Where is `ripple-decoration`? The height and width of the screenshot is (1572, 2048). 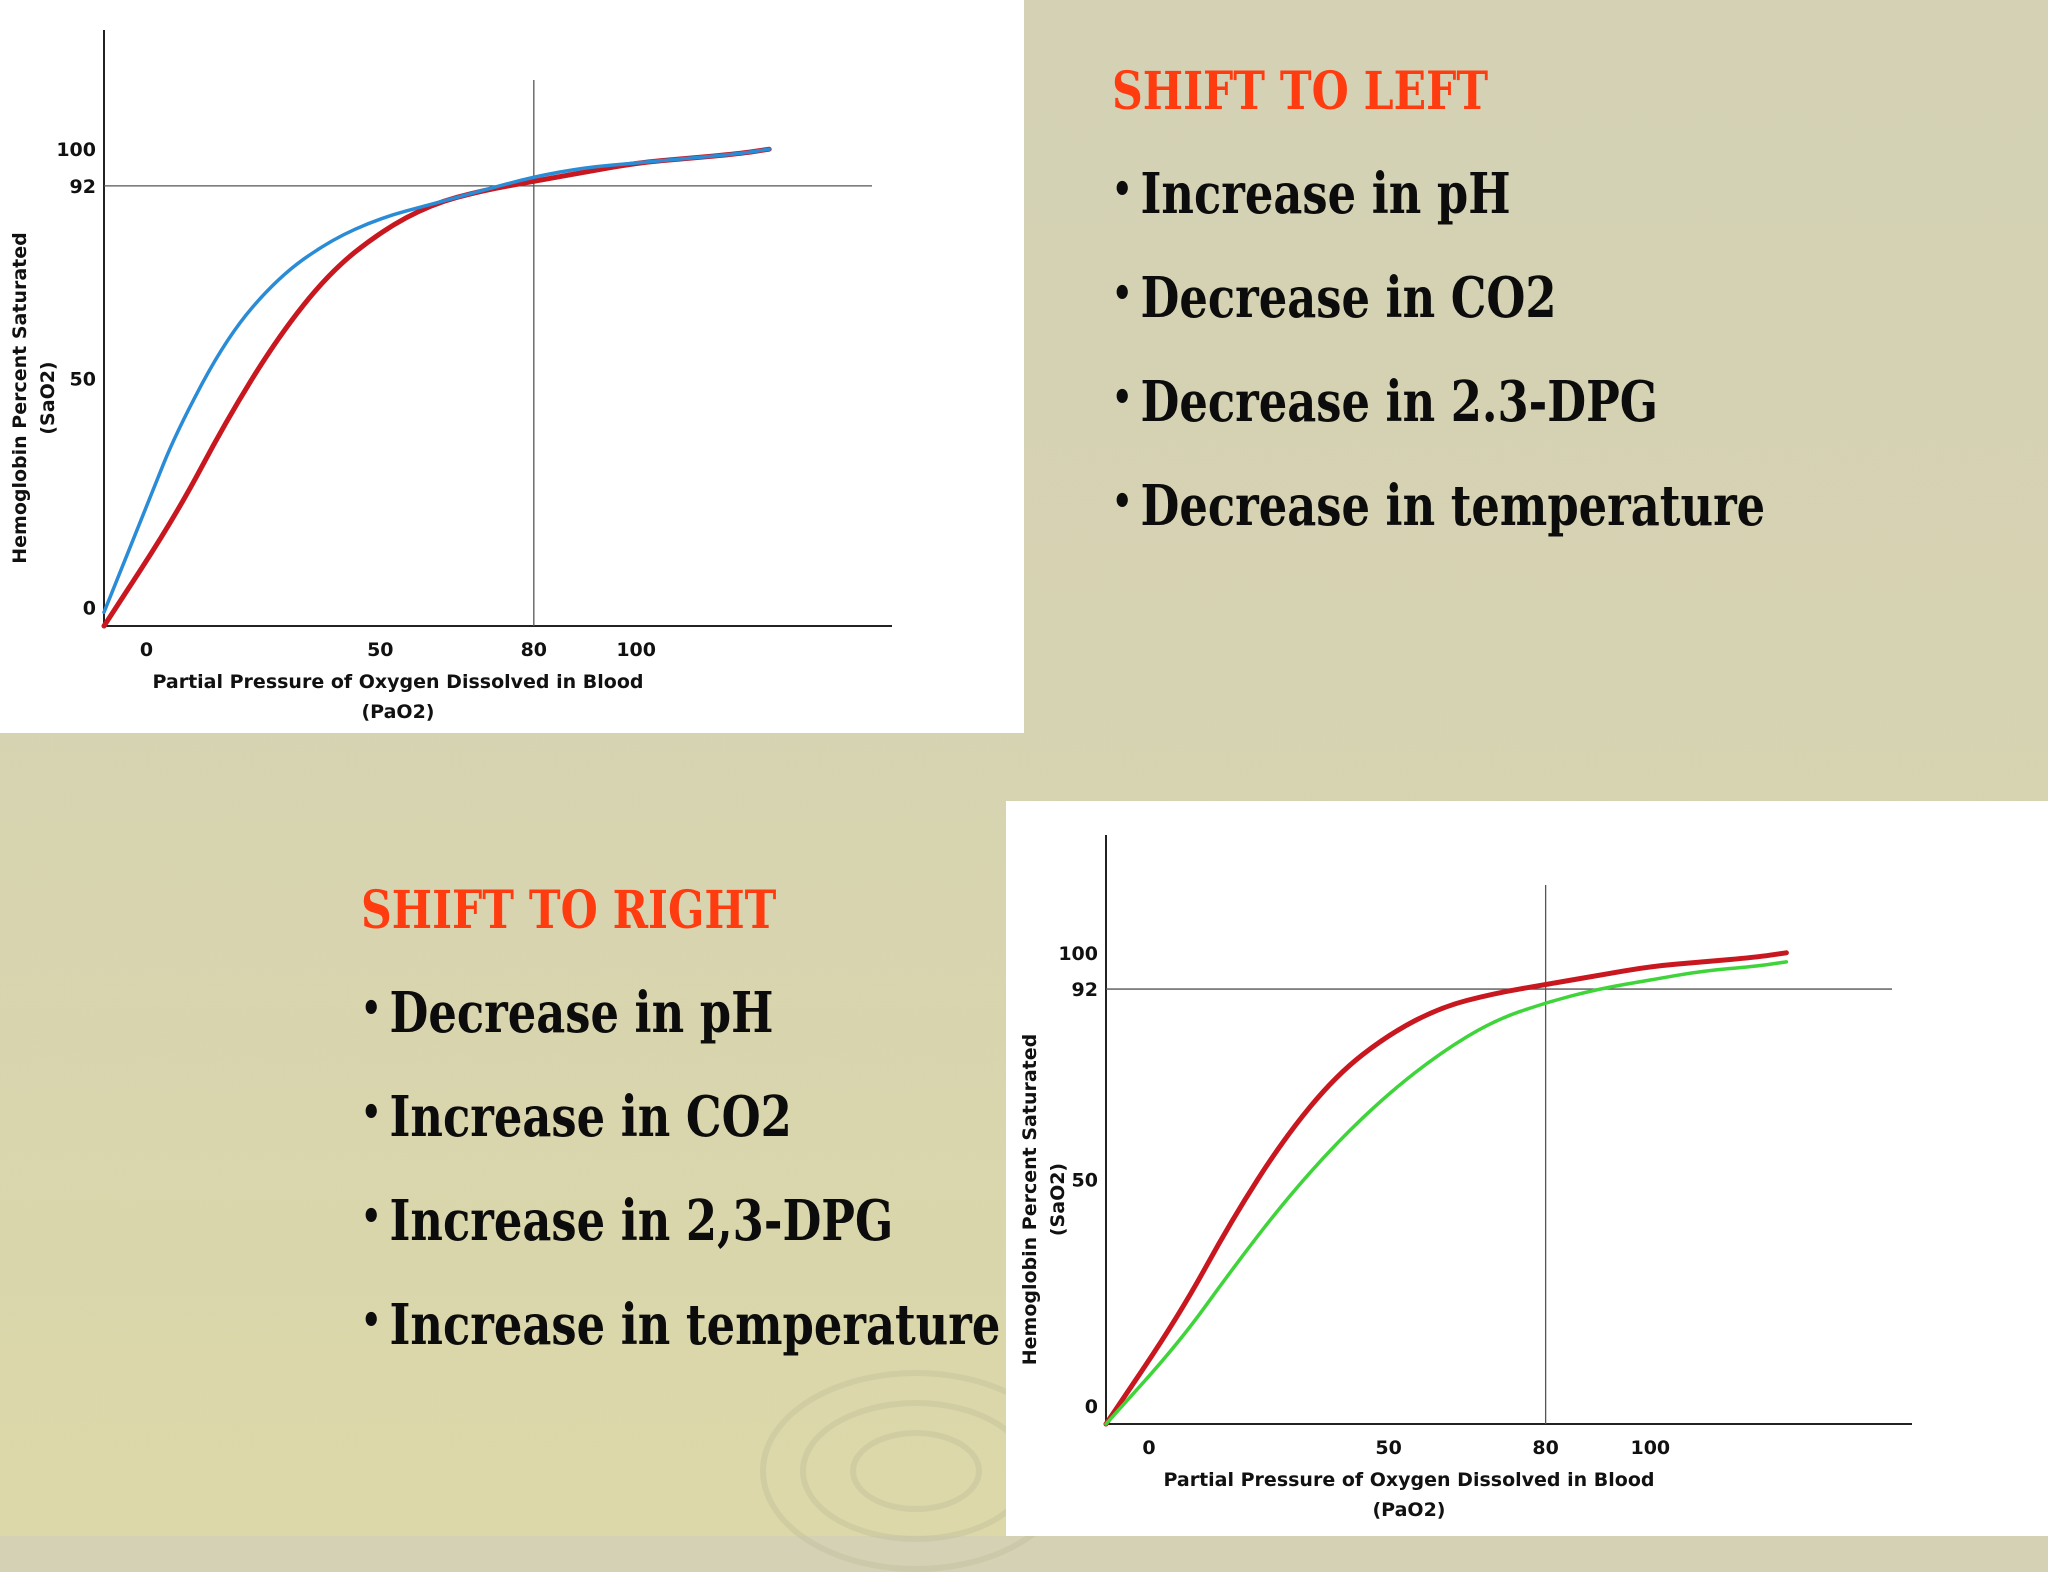 ripple-decoration is located at coordinates (916, 1471).